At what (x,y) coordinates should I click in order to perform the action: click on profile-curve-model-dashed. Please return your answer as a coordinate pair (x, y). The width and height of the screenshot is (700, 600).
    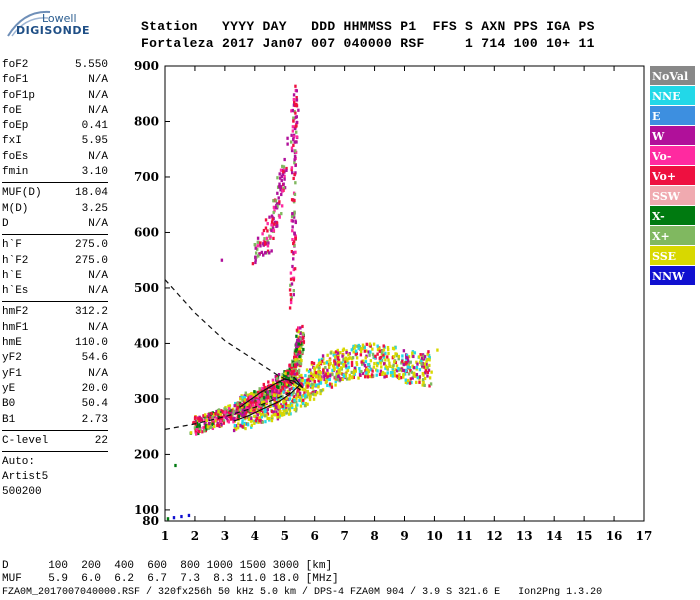
    Looking at the image, I should click on (233, 335).